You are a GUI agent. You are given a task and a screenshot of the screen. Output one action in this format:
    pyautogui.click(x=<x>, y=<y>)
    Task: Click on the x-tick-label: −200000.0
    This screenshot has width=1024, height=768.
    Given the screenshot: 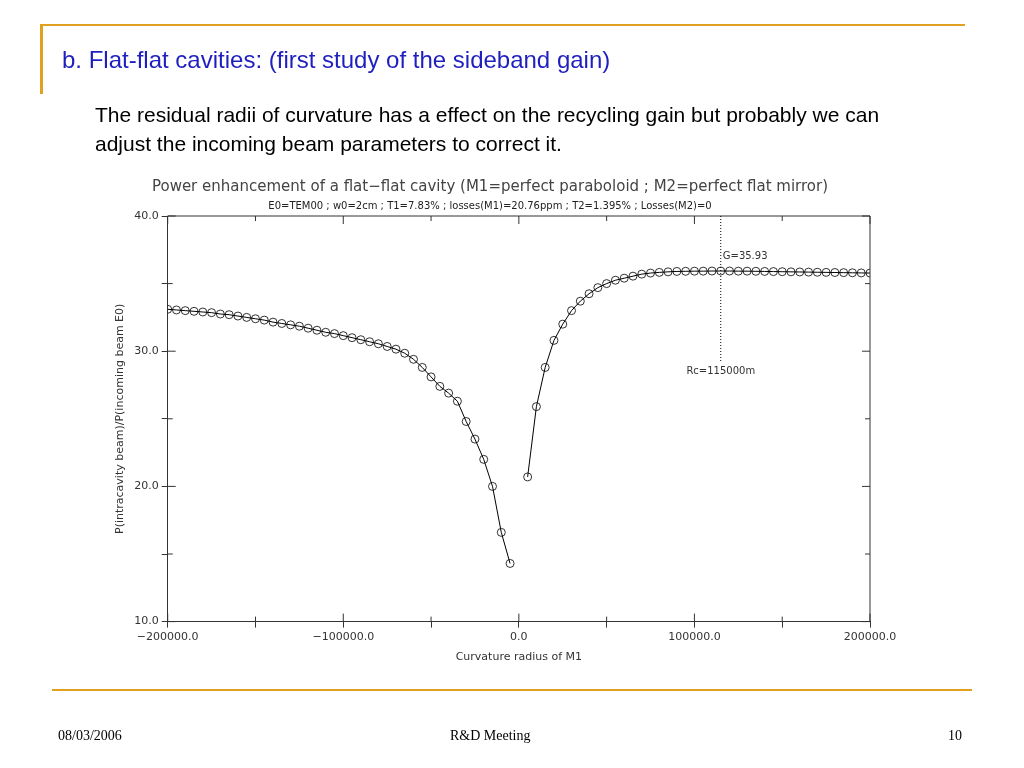 What is the action you would take?
    pyautogui.click(x=167, y=637)
    